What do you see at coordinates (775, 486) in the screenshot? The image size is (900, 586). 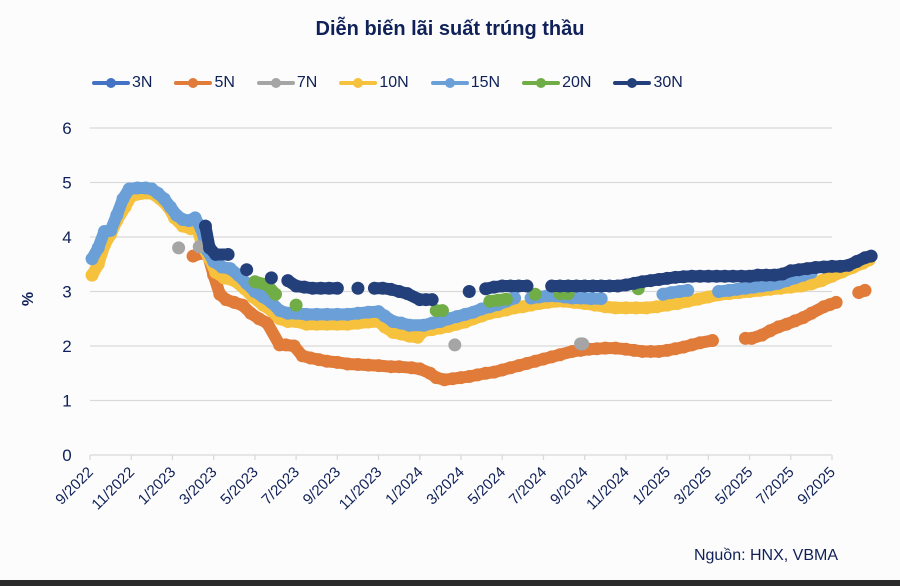 I see `x-tick-label: 7/2025` at bounding box center [775, 486].